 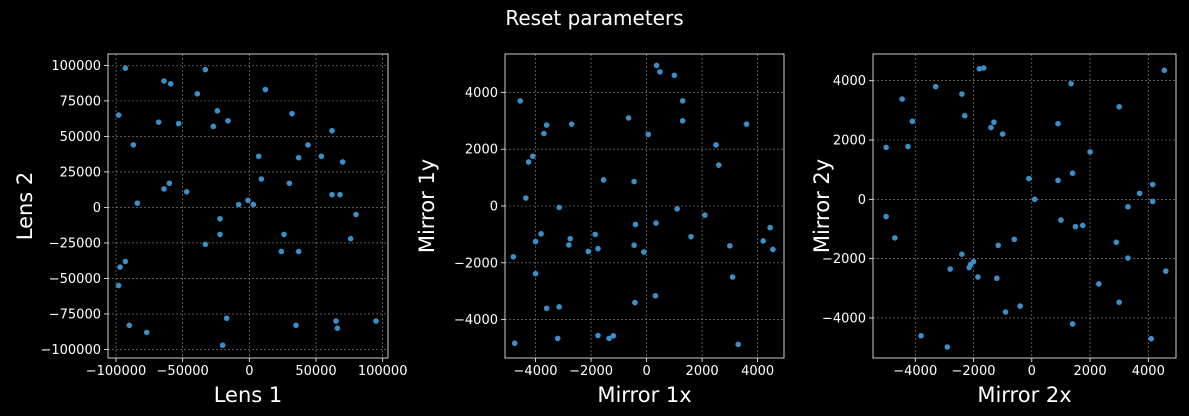 I want to click on y-tick-label: −2000, so click(x=476, y=263).